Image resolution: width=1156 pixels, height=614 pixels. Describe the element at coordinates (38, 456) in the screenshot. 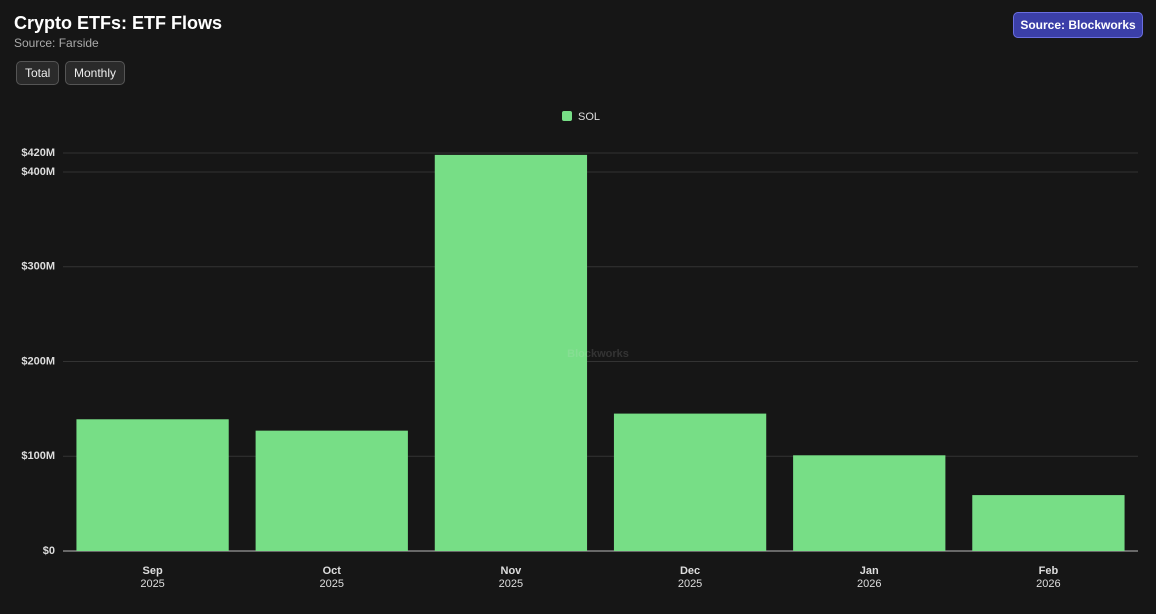

I see `y-tick-label: $100M` at that location.